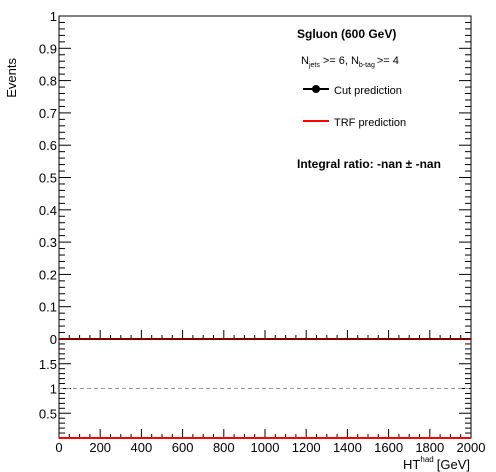 This screenshot has width=496, height=472. Describe the element at coordinates (265, 447) in the screenshot. I see `x-tick-label: 1000` at that location.